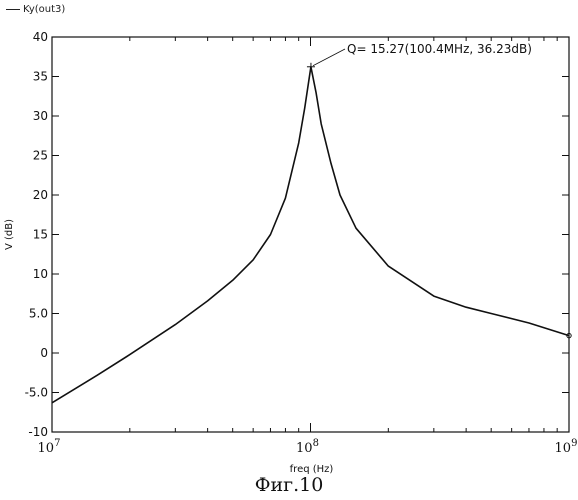 This screenshot has height=500, width=578. Describe the element at coordinates (329, 57) in the screenshot. I see `annotation-leader` at that location.